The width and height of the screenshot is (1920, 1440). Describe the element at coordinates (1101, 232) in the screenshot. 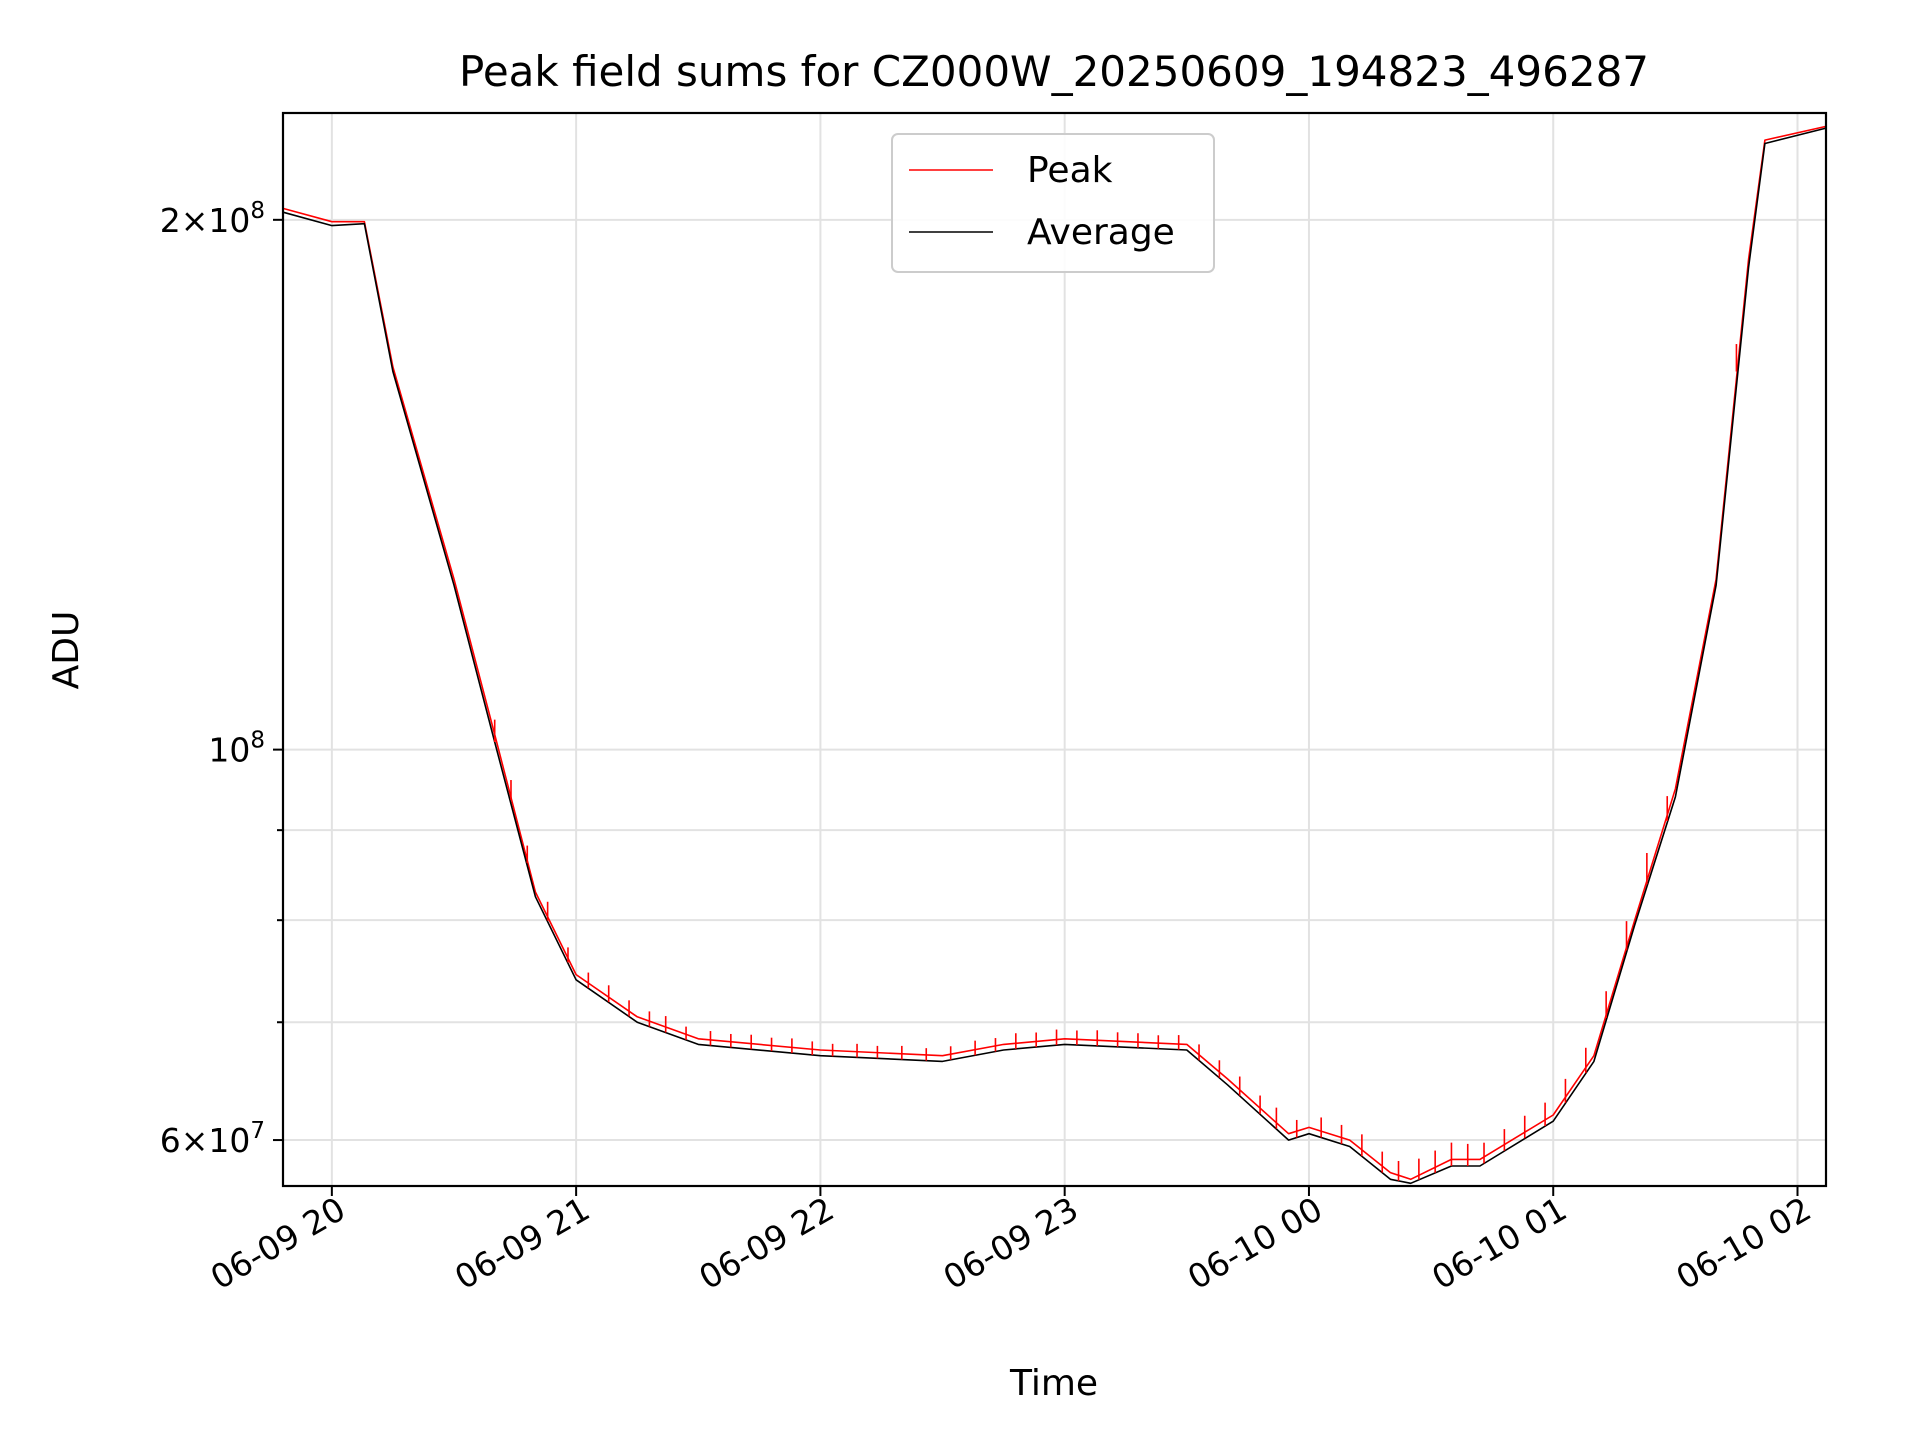

I see `legend-label-average: Average` at that location.